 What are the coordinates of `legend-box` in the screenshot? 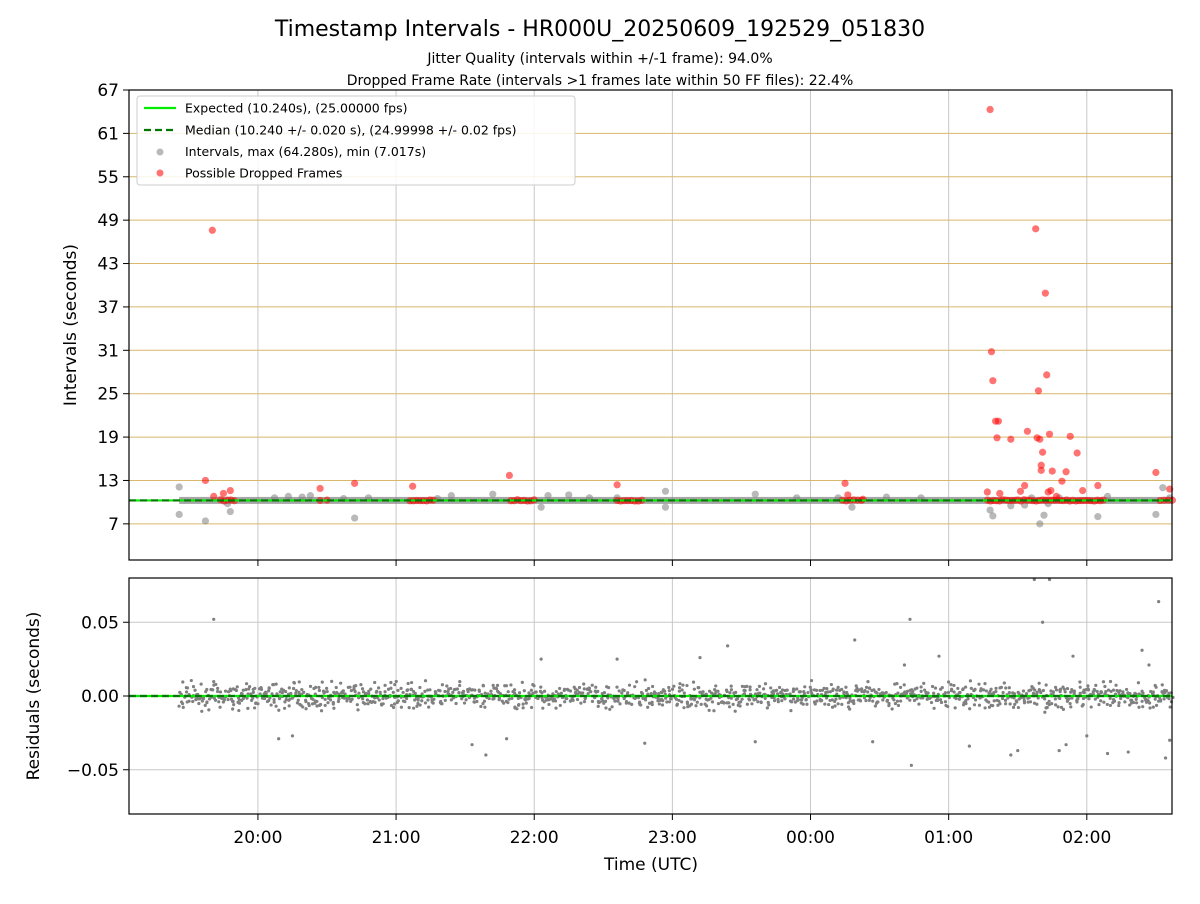 It's located at (356, 140).